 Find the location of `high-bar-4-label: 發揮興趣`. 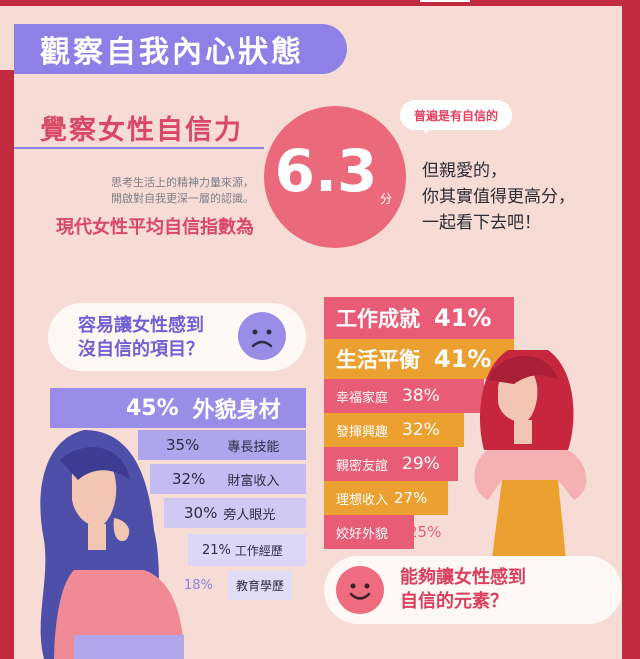

high-bar-4-label: 發揮興趣 is located at coordinates (362, 432).